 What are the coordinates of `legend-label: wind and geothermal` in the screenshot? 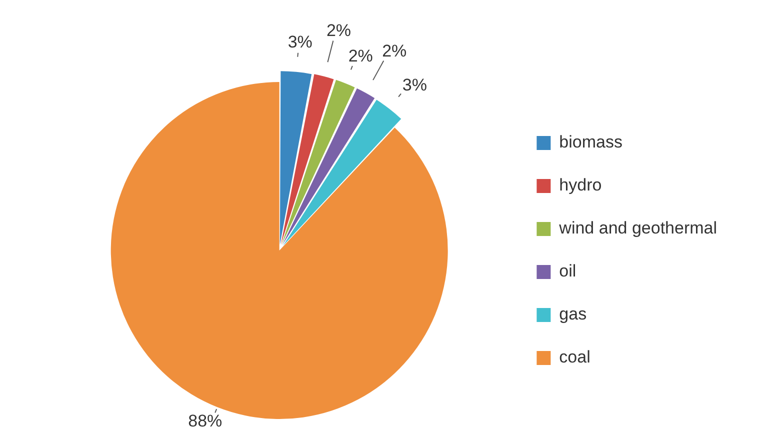 It's located at (638, 228).